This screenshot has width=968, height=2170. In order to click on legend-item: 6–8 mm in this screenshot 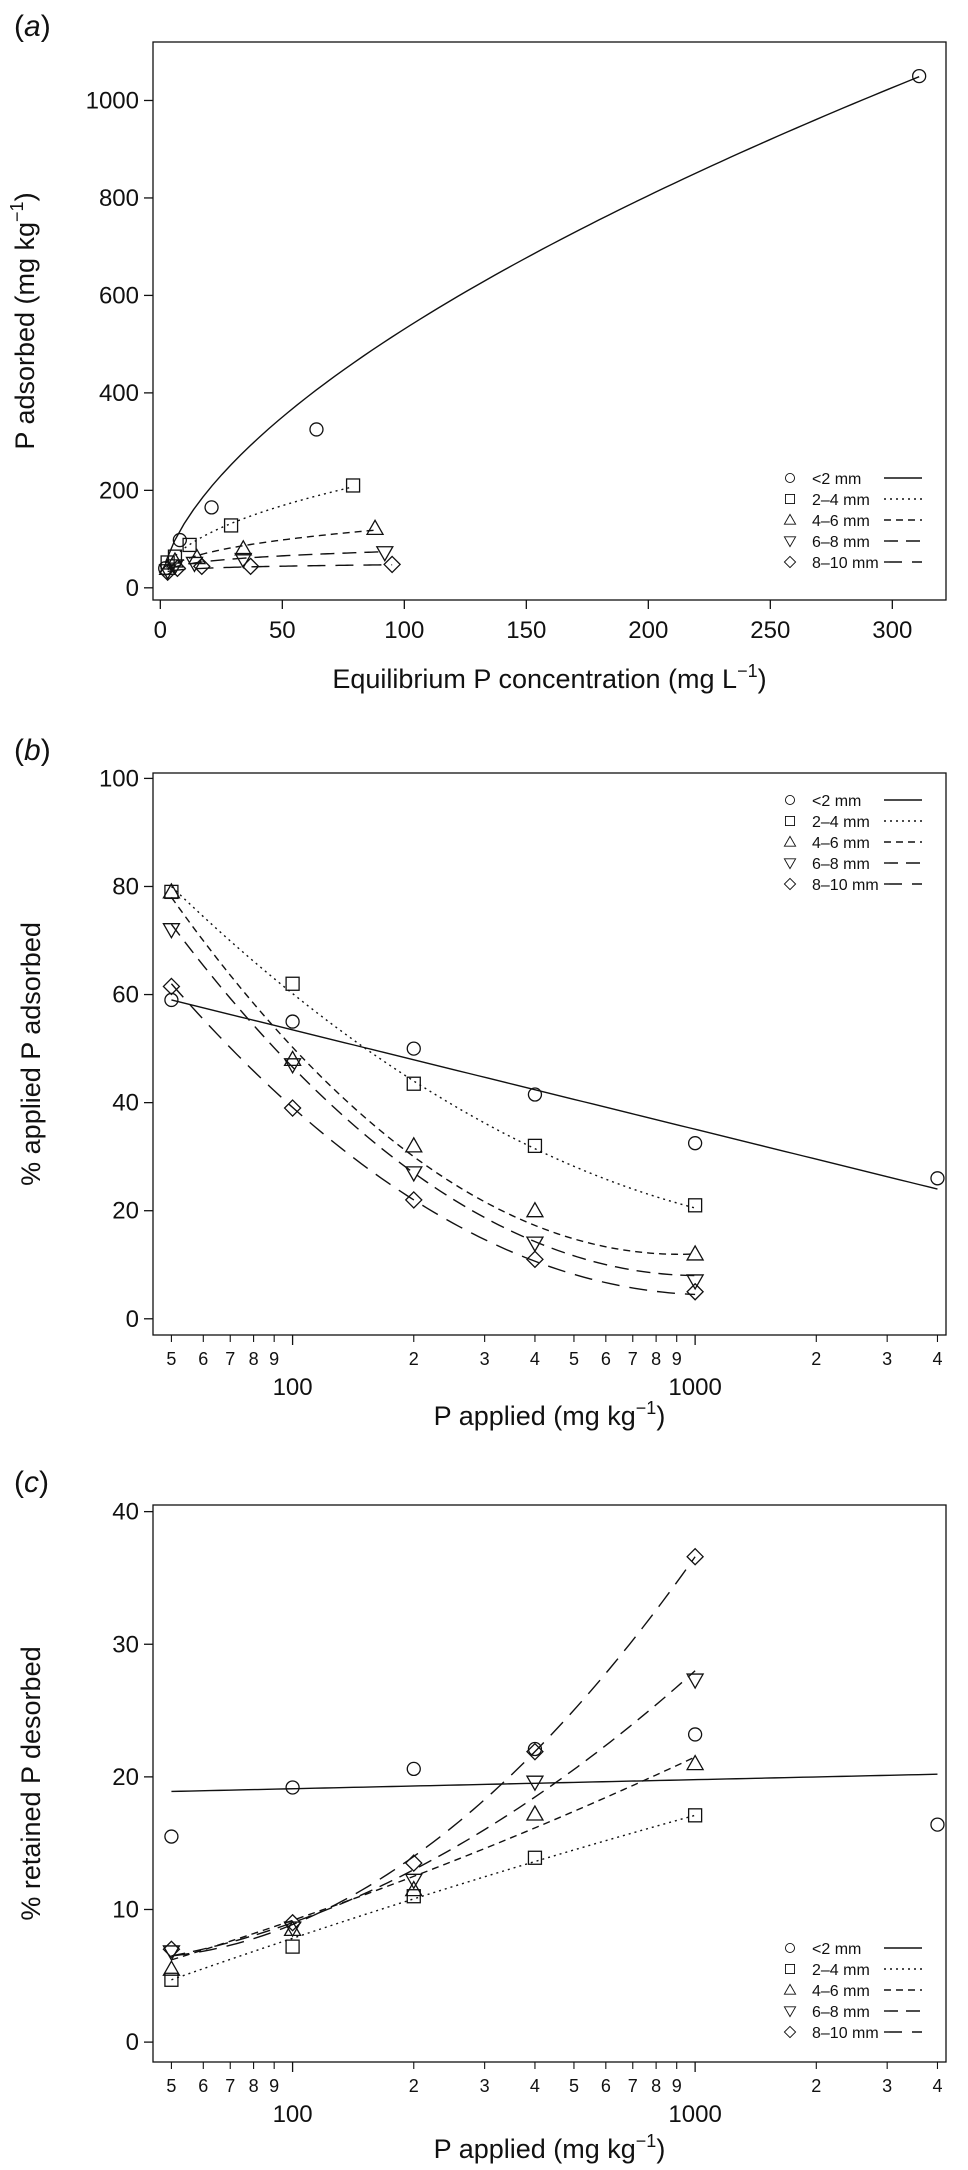, I will do `click(852, 2012)`.